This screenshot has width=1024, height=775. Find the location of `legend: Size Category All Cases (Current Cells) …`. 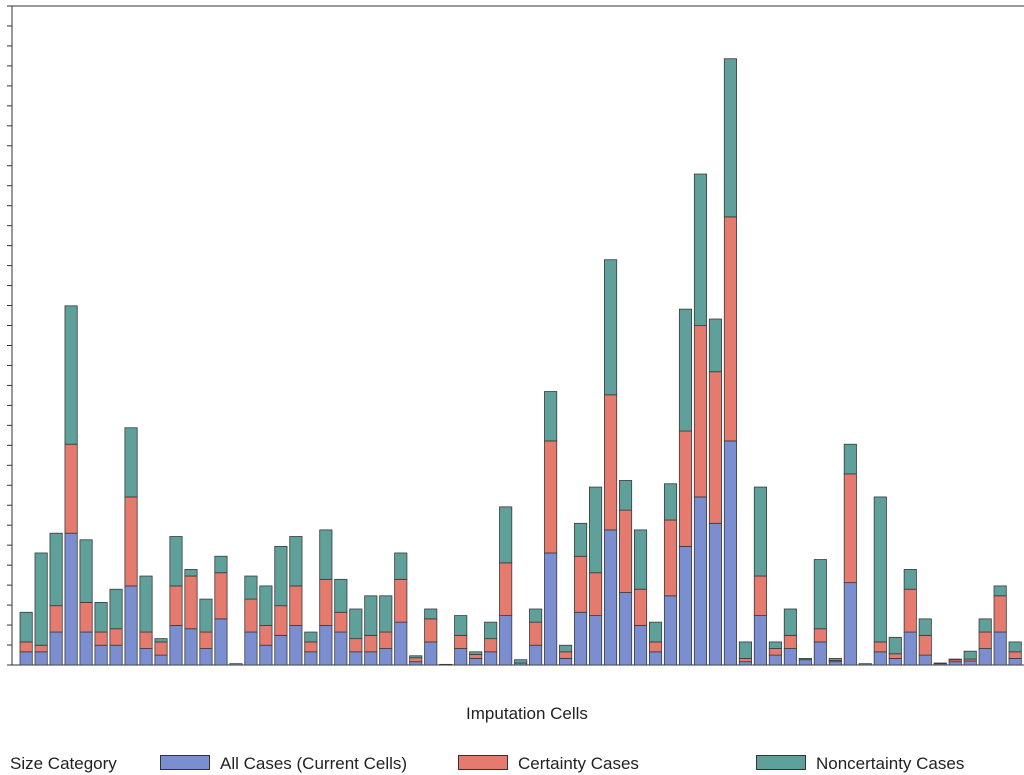

legend: Size Category All Cases (Current Cells) … is located at coordinates (515, 763).